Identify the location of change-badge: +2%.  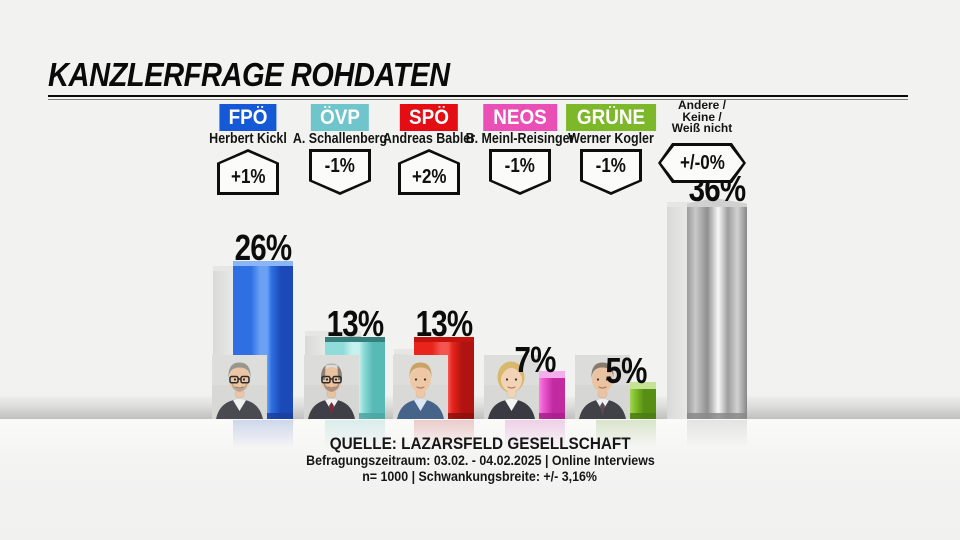
(429, 172).